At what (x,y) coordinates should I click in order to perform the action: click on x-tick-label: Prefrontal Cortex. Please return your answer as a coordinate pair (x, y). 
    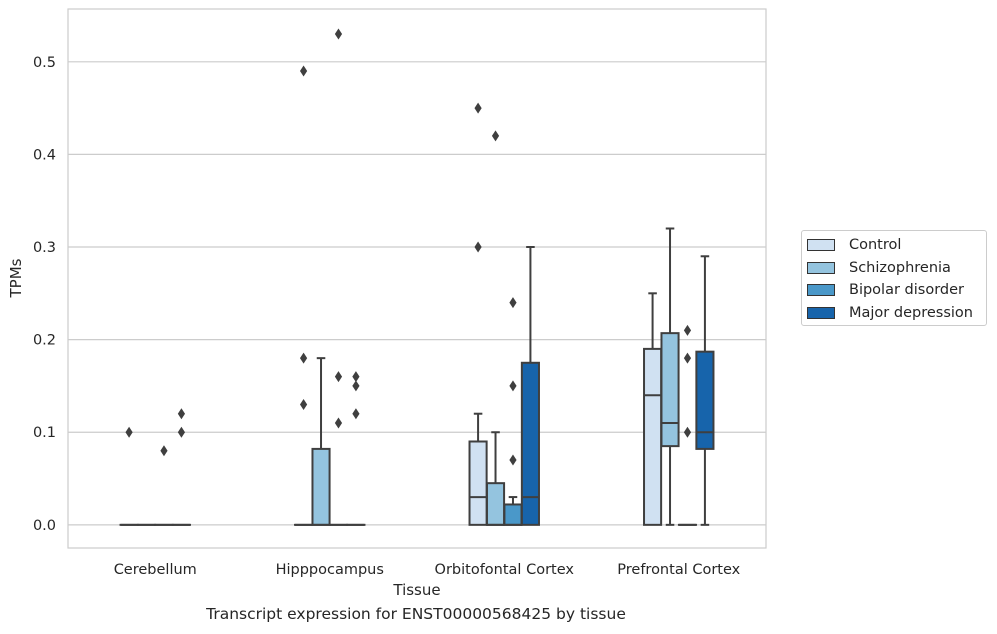
    Looking at the image, I should click on (678, 570).